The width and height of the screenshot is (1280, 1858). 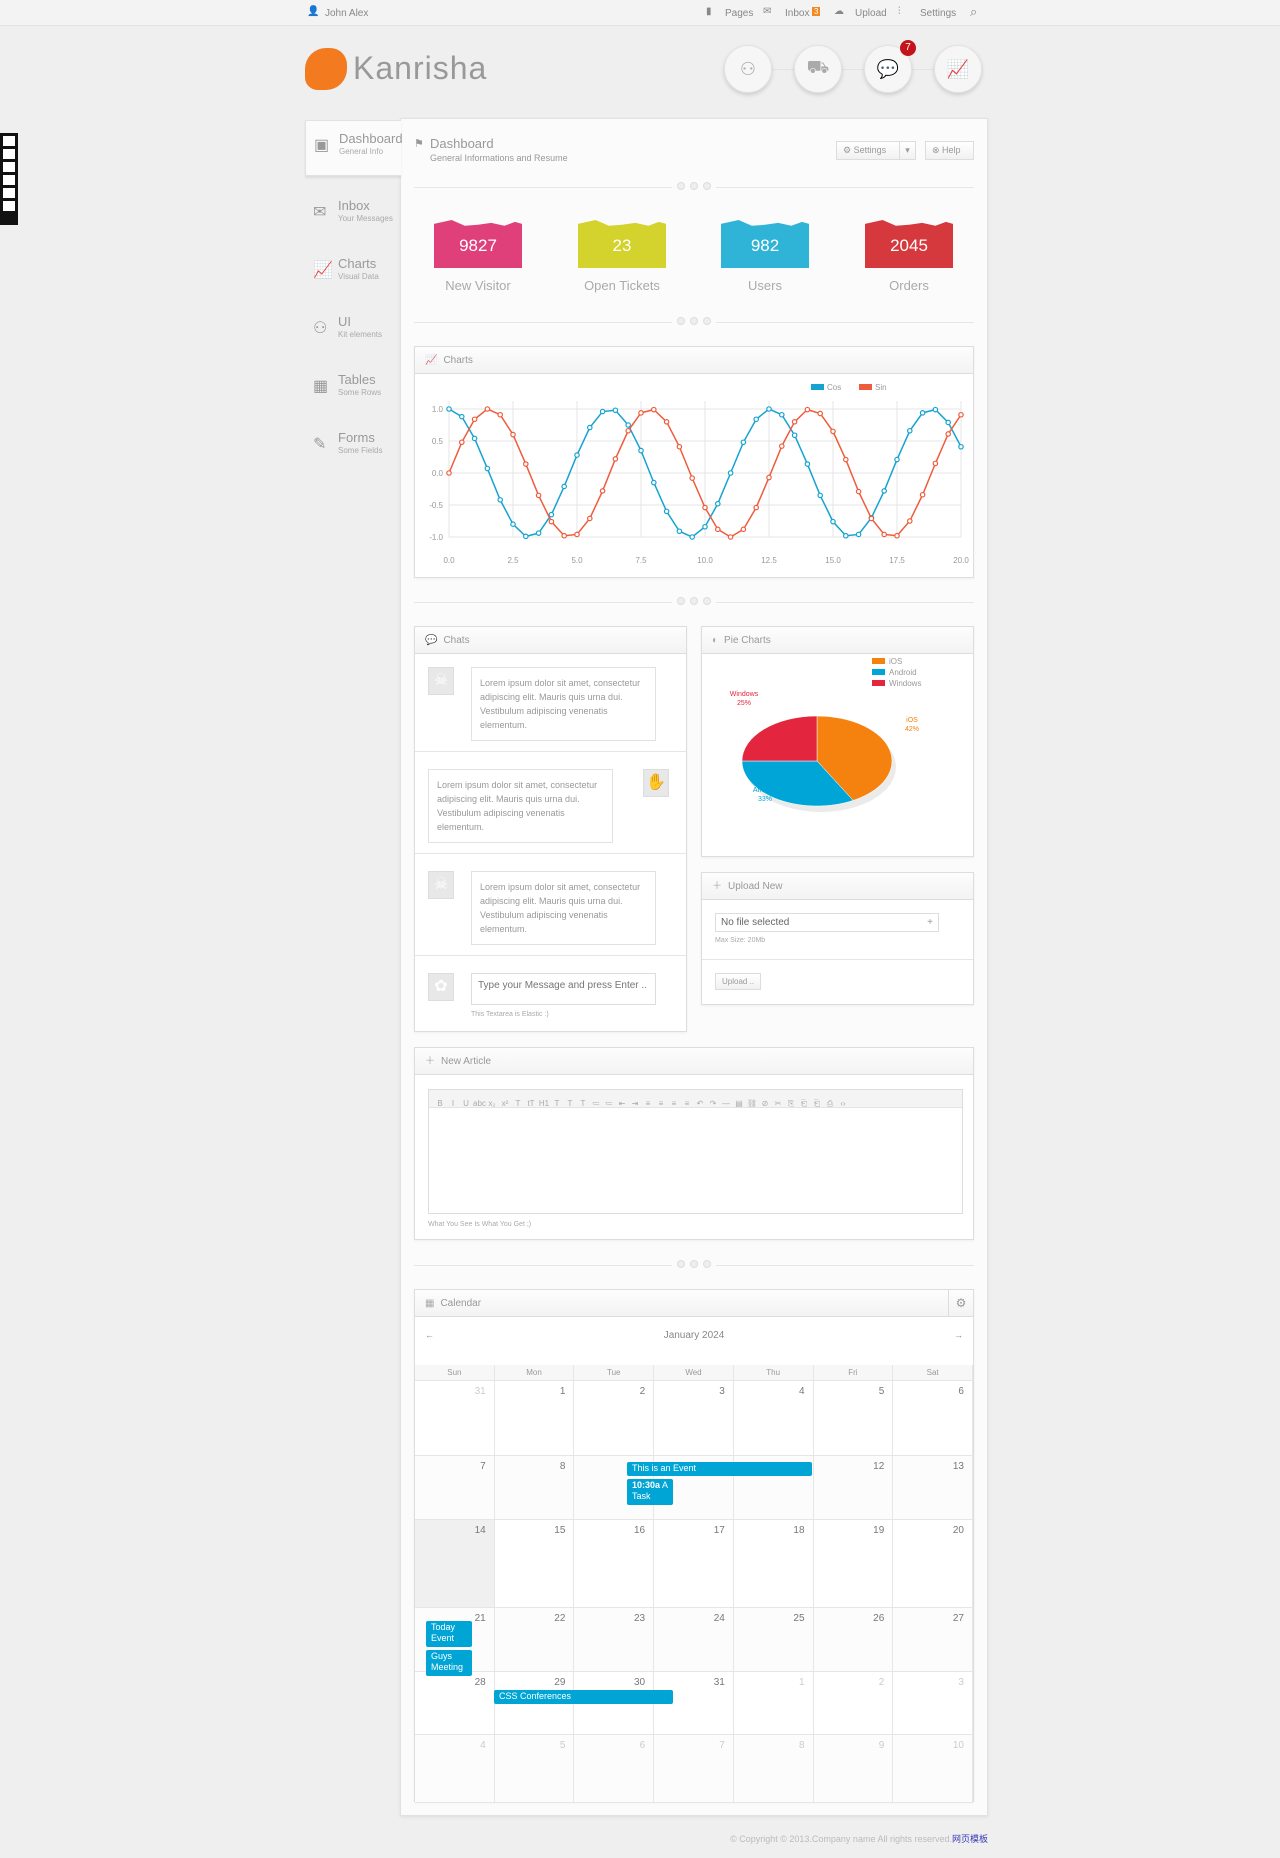 What do you see at coordinates (958, 1335) in the screenshot?
I see `next-month-button: →` at bounding box center [958, 1335].